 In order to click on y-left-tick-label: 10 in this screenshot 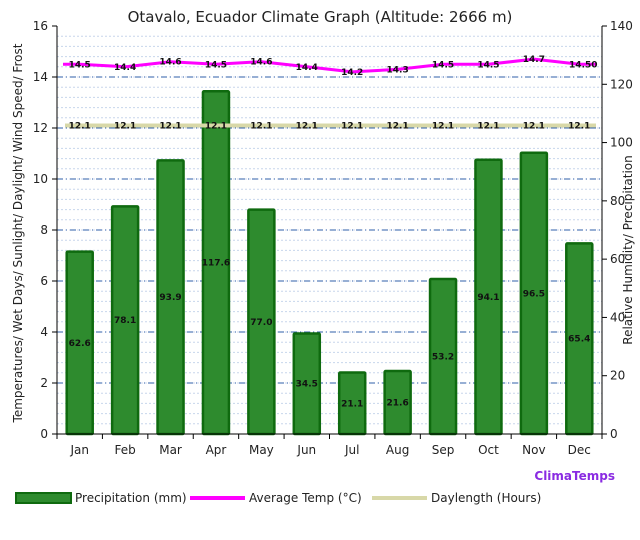, I will do `click(40, 179)`.